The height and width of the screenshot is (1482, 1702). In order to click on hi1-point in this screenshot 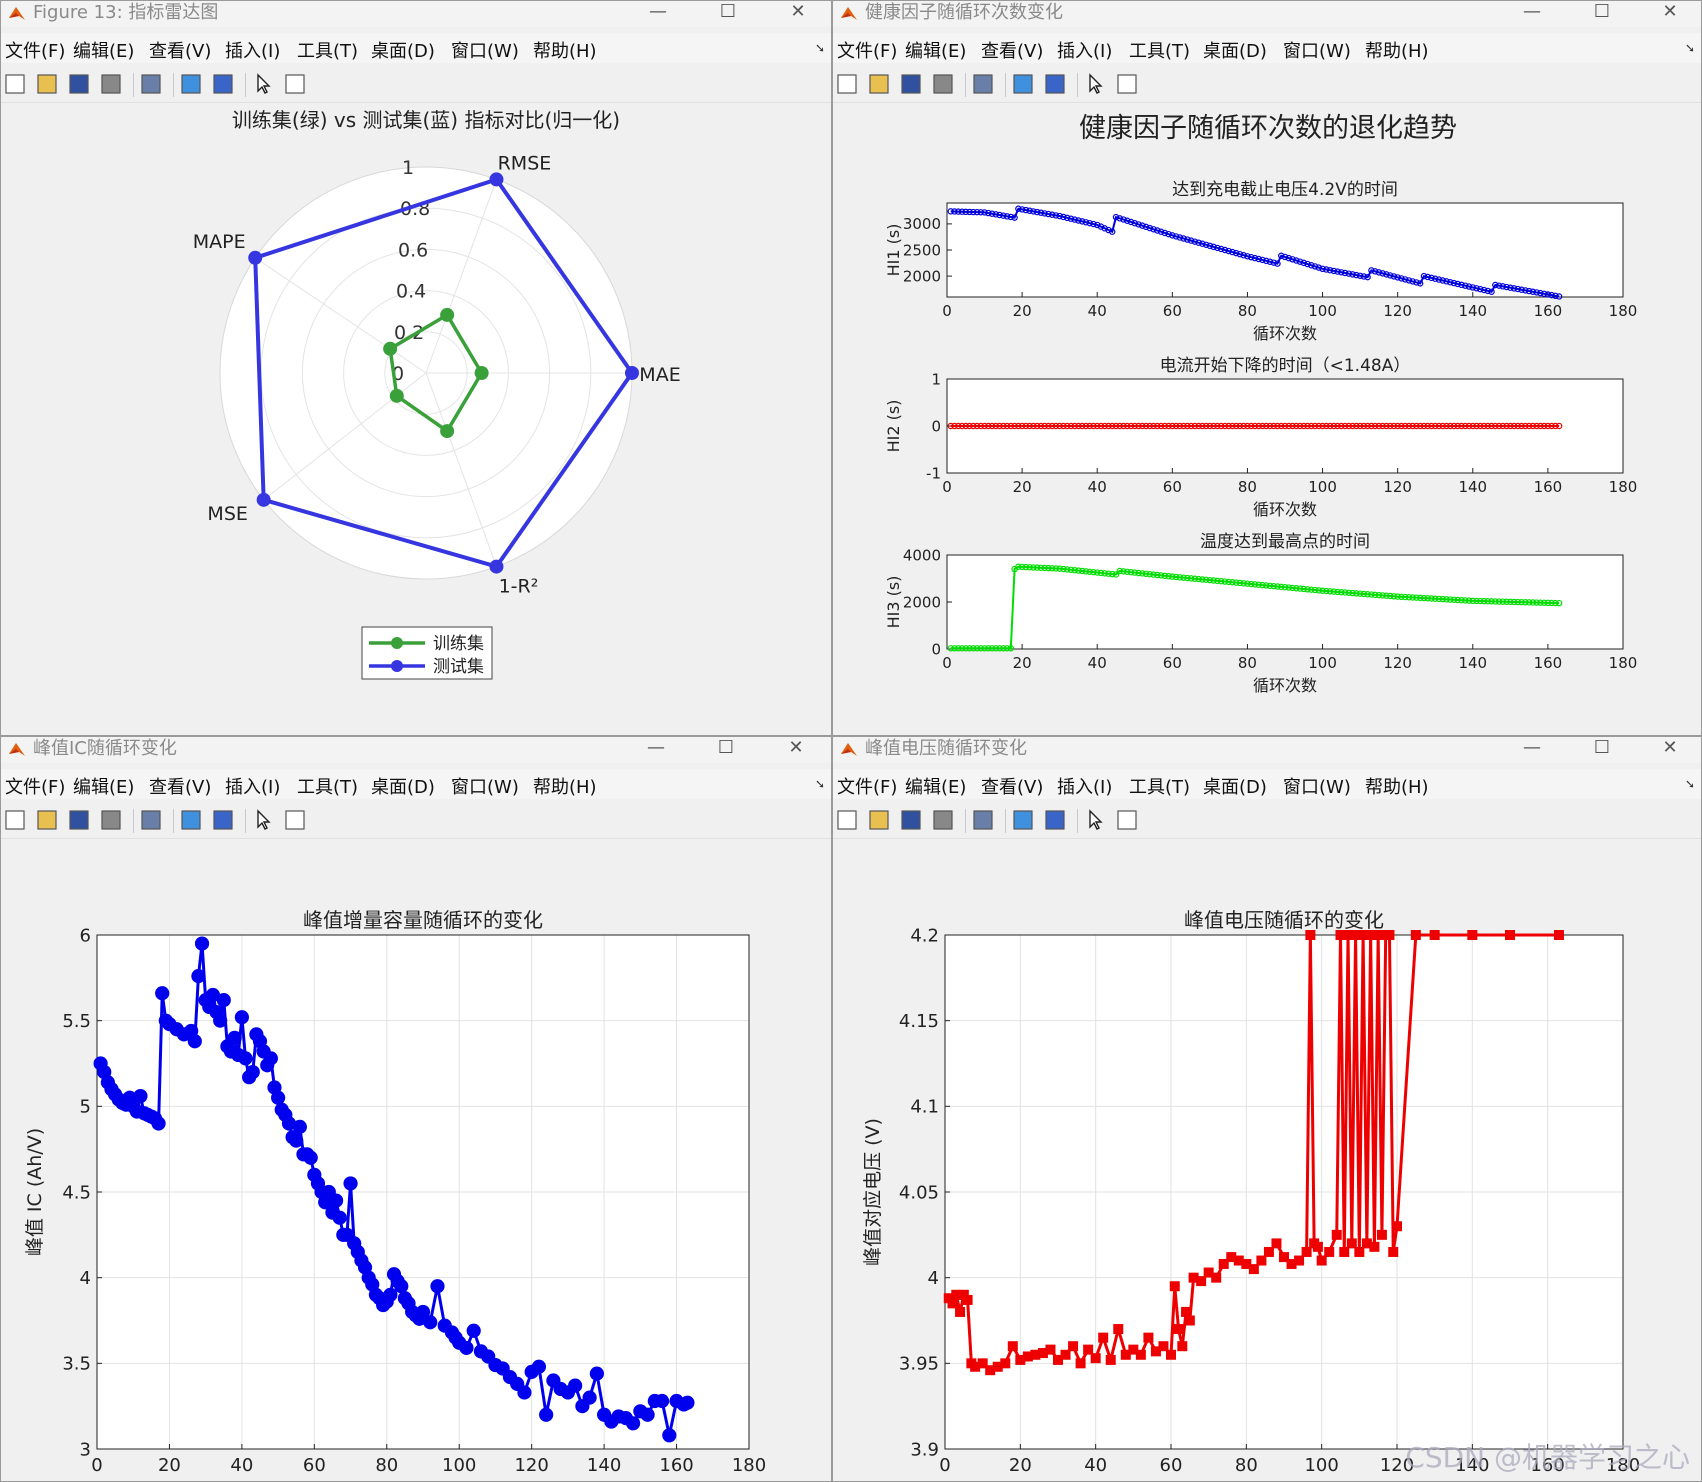, I will do `click(1123, 219)`.